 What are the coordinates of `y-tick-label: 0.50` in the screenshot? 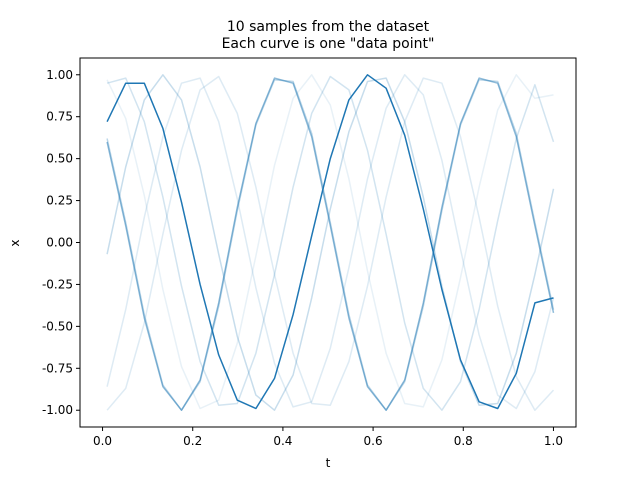 It's located at (59, 159).